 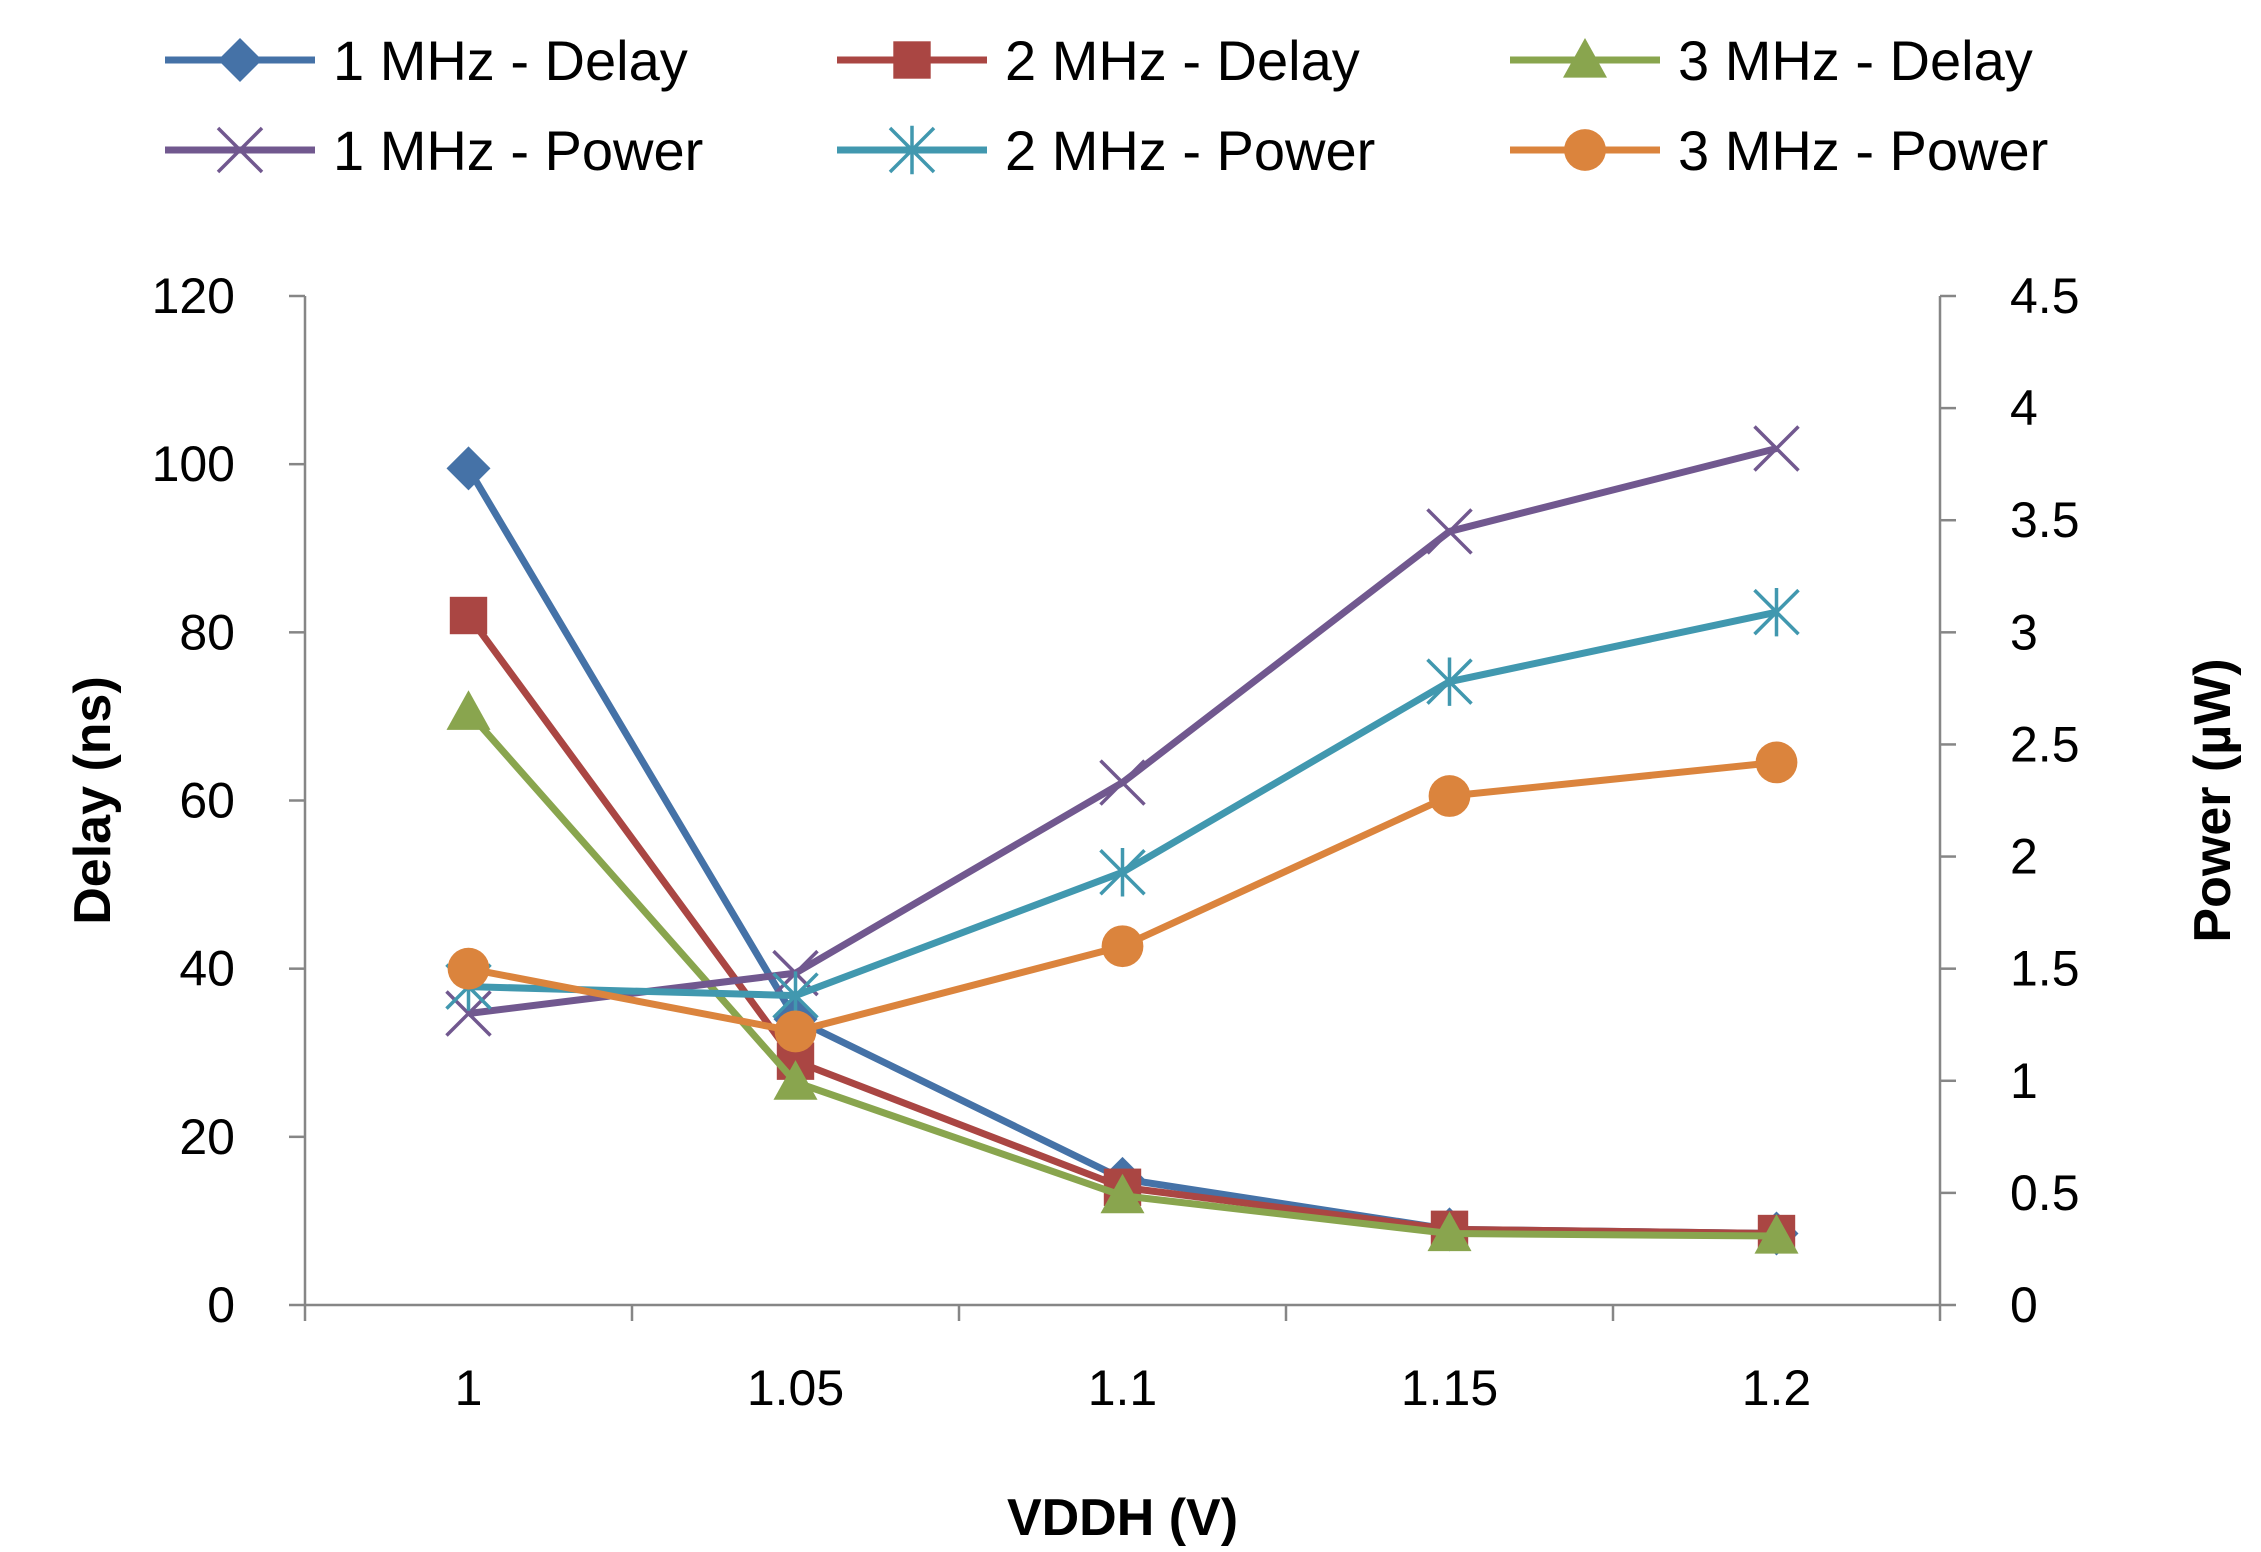 What do you see at coordinates (2045, 296) in the screenshot?
I see `y2-tick-label: 4.5` at bounding box center [2045, 296].